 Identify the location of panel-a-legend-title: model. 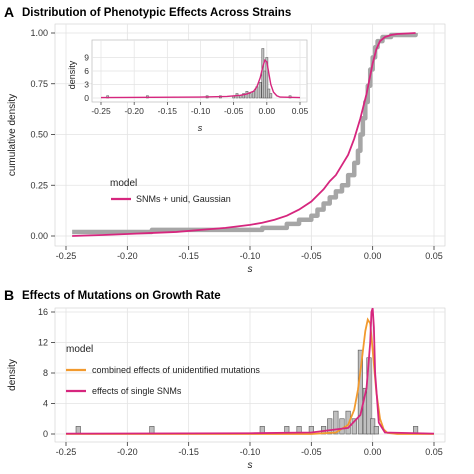
(123, 183).